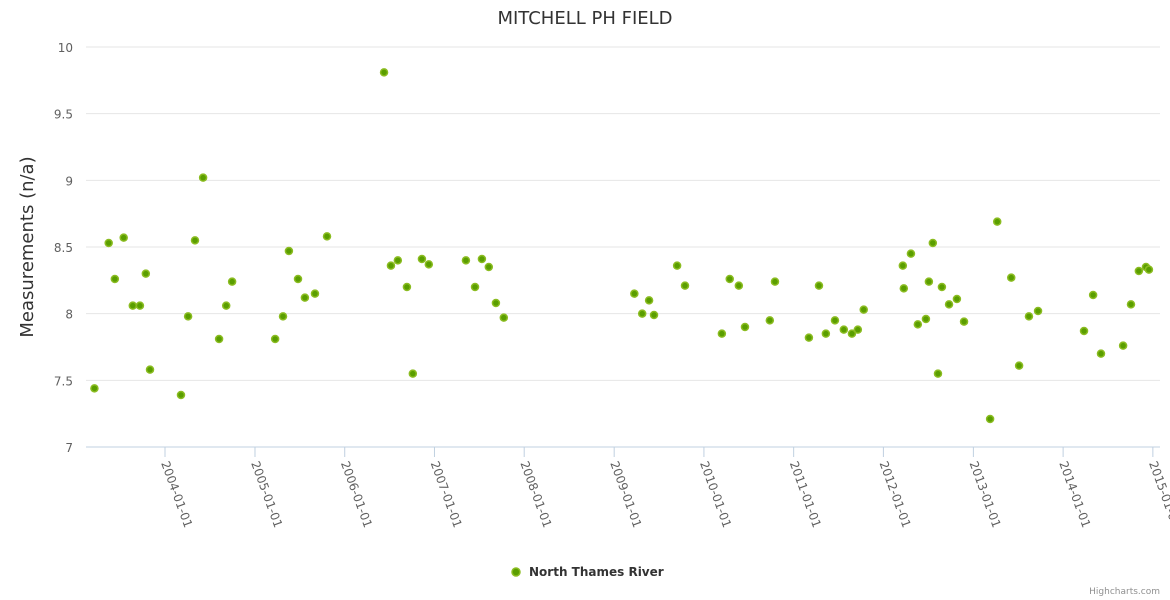  What do you see at coordinates (584, 18) in the screenshot?
I see `chart-title: MITCHELL PH FIELD` at bounding box center [584, 18].